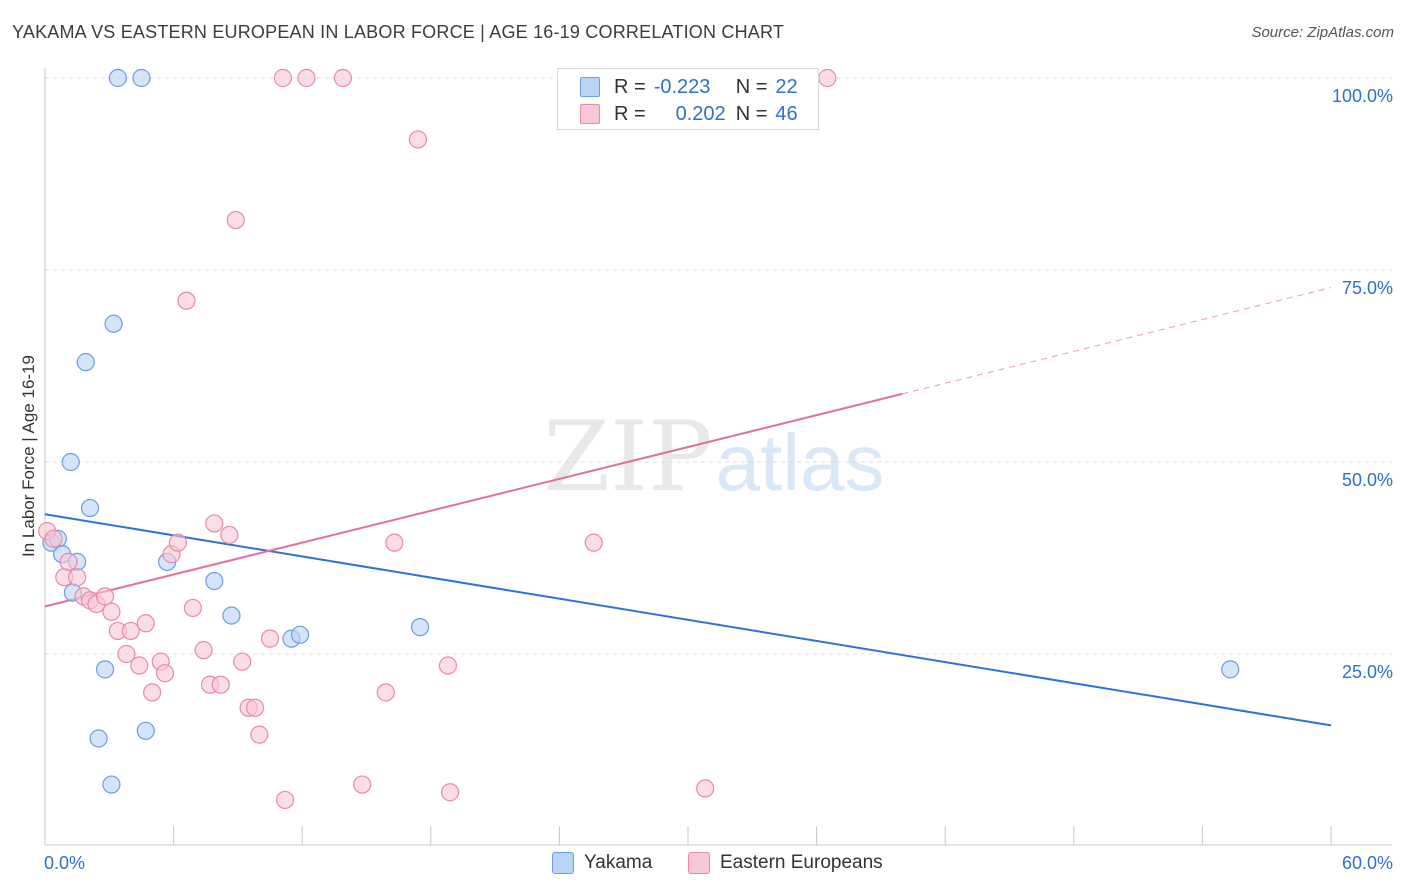  I want to click on correlation-legend: R = -0.223 N = 22 R = 0.202 N = 46, so click(688, 99).